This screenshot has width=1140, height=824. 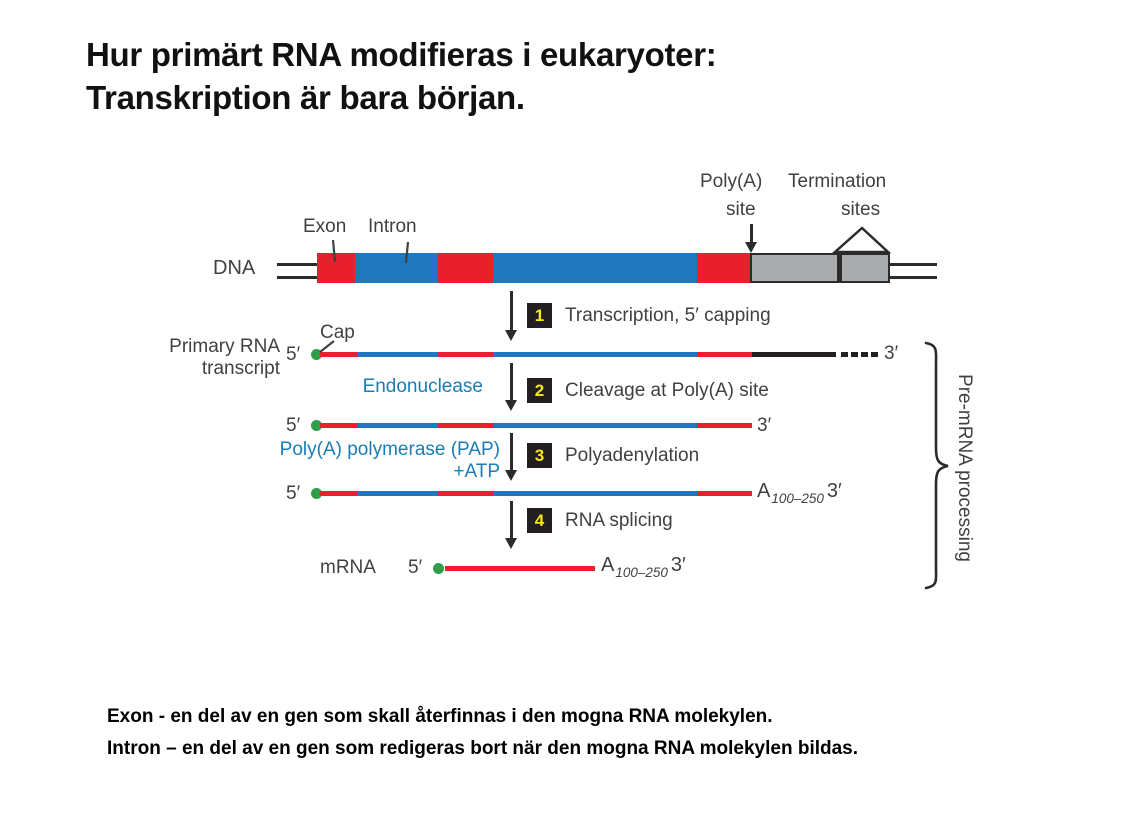 I want to click on downstream-gray-region, so click(x=820, y=268).